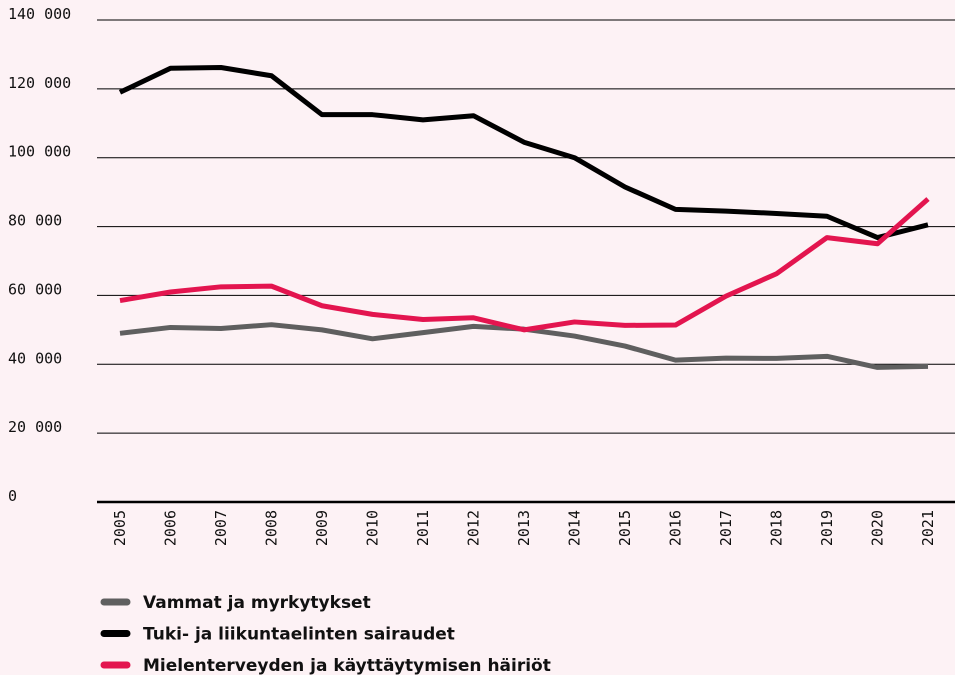 This screenshot has width=955, height=675. I want to click on x-tick-label: 2011, so click(423, 528).